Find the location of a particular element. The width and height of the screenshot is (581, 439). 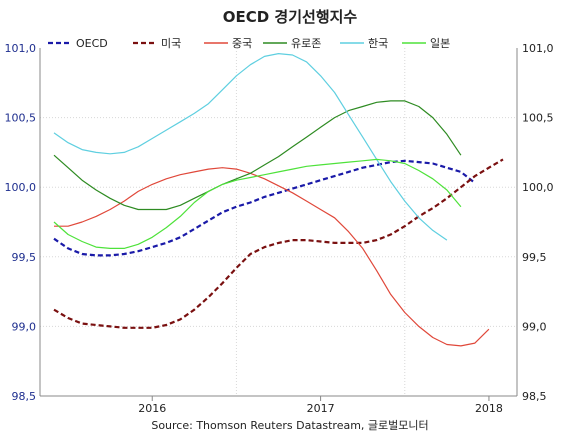

y-tick-right: 100,5 is located at coordinates (538, 118).